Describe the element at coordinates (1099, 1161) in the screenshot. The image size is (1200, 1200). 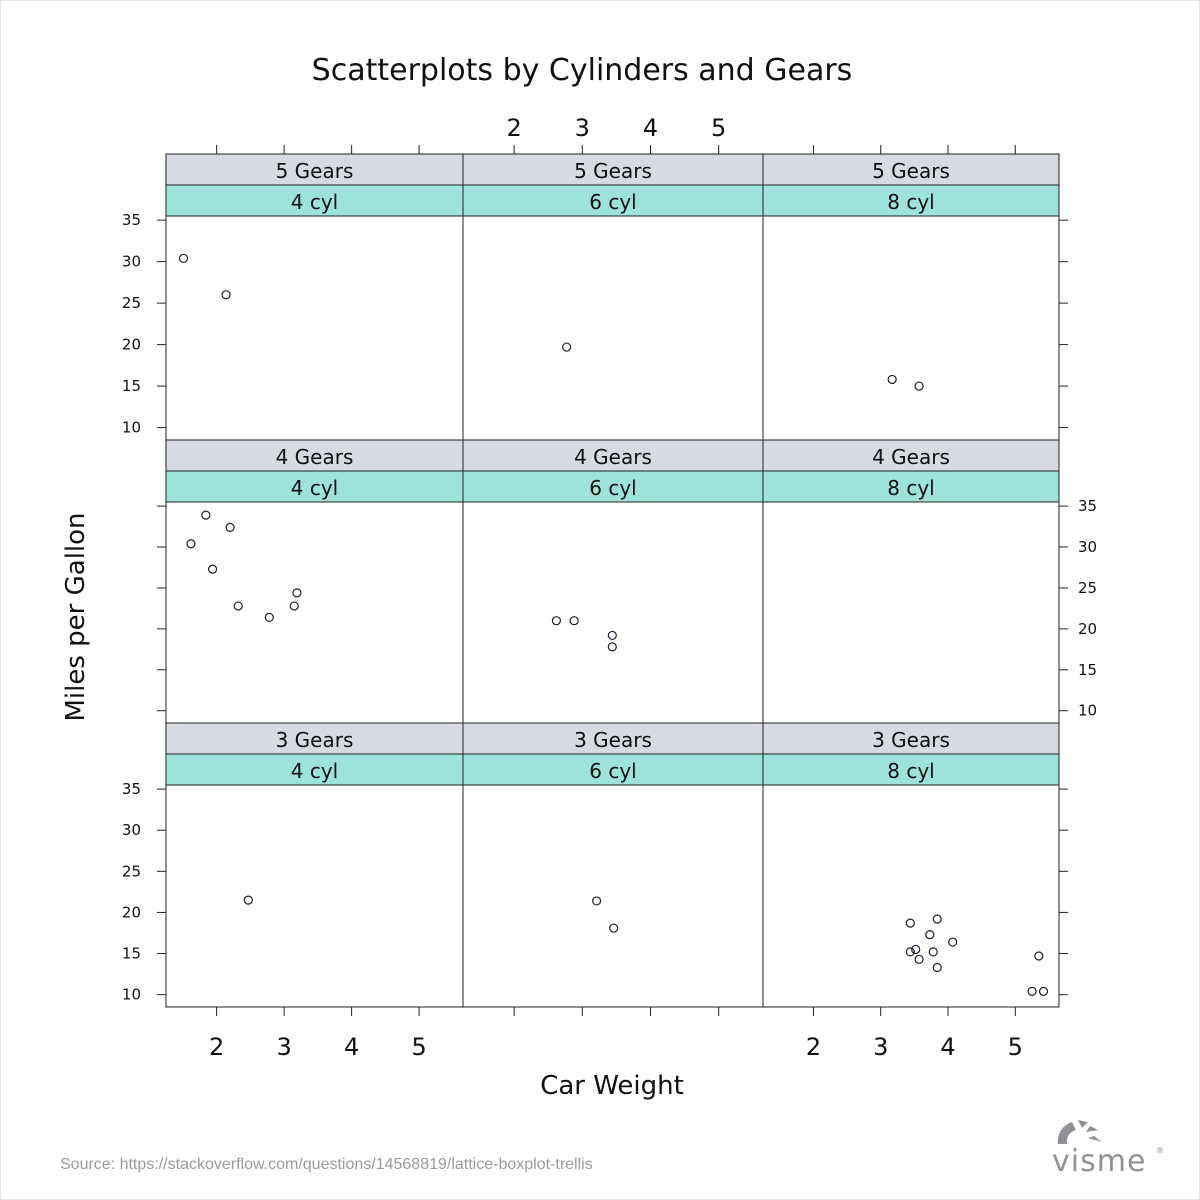
I see `visme-logo-text: visme` at that location.